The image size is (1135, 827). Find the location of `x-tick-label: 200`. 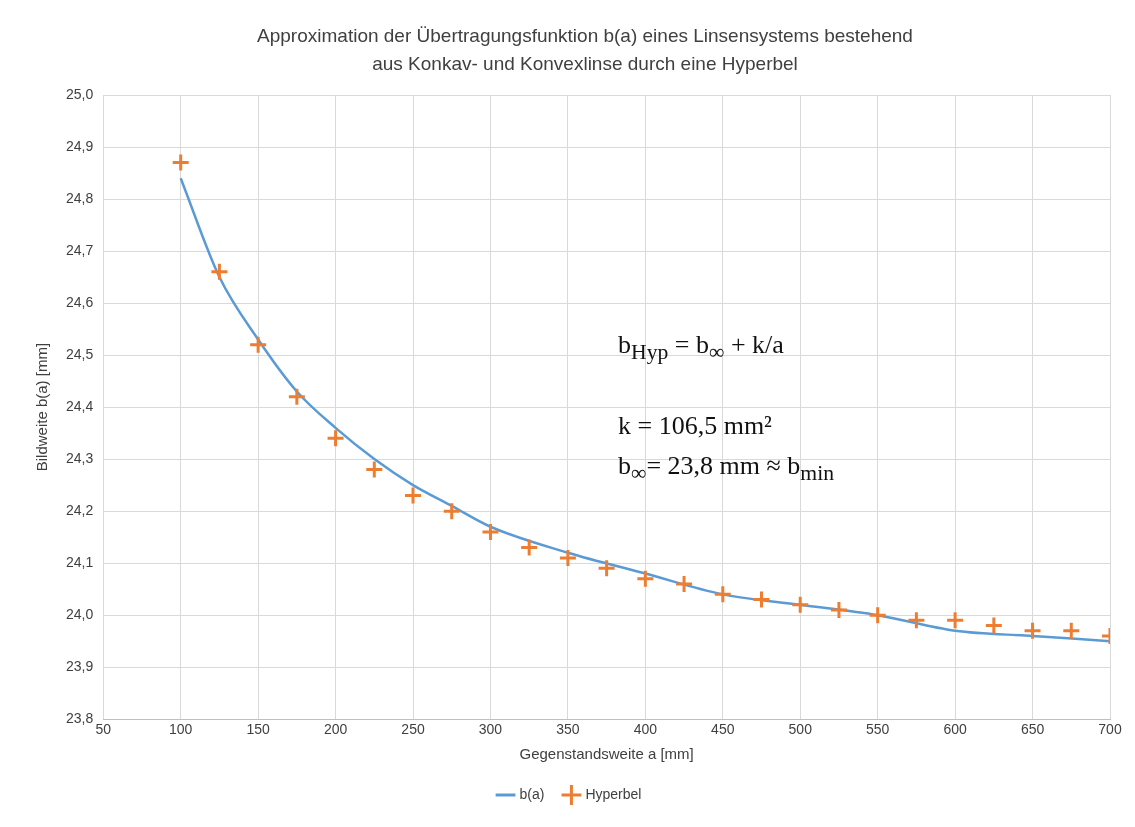

x-tick-label: 200 is located at coordinates (335, 729).